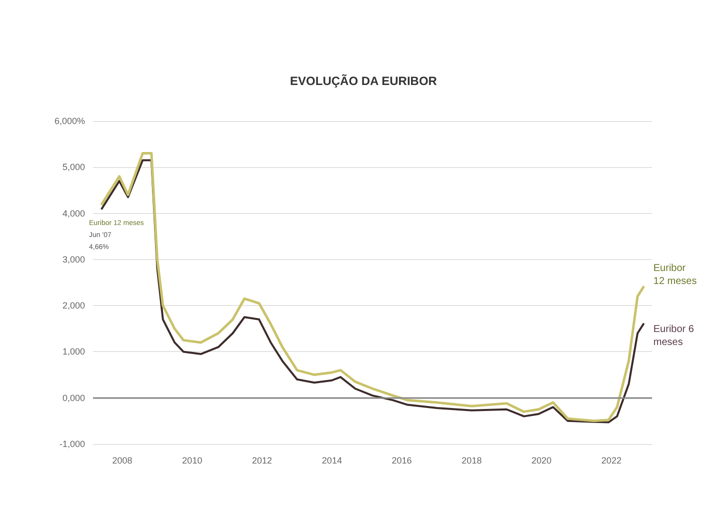 This screenshot has height=509, width=727. What do you see at coordinates (73, 351) in the screenshot?
I see `y-tick-label: 1,000` at bounding box center [73, 351].